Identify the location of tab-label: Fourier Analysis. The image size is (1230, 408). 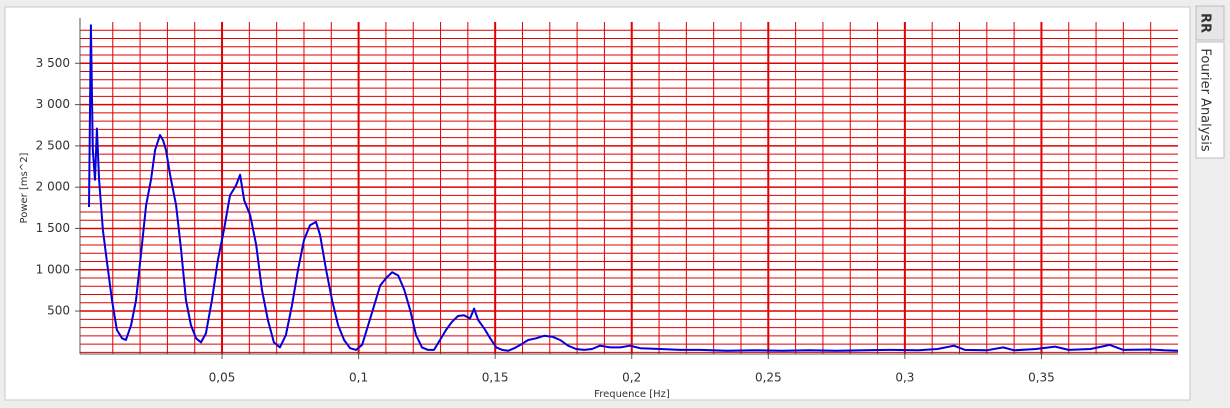
(1205, 99).